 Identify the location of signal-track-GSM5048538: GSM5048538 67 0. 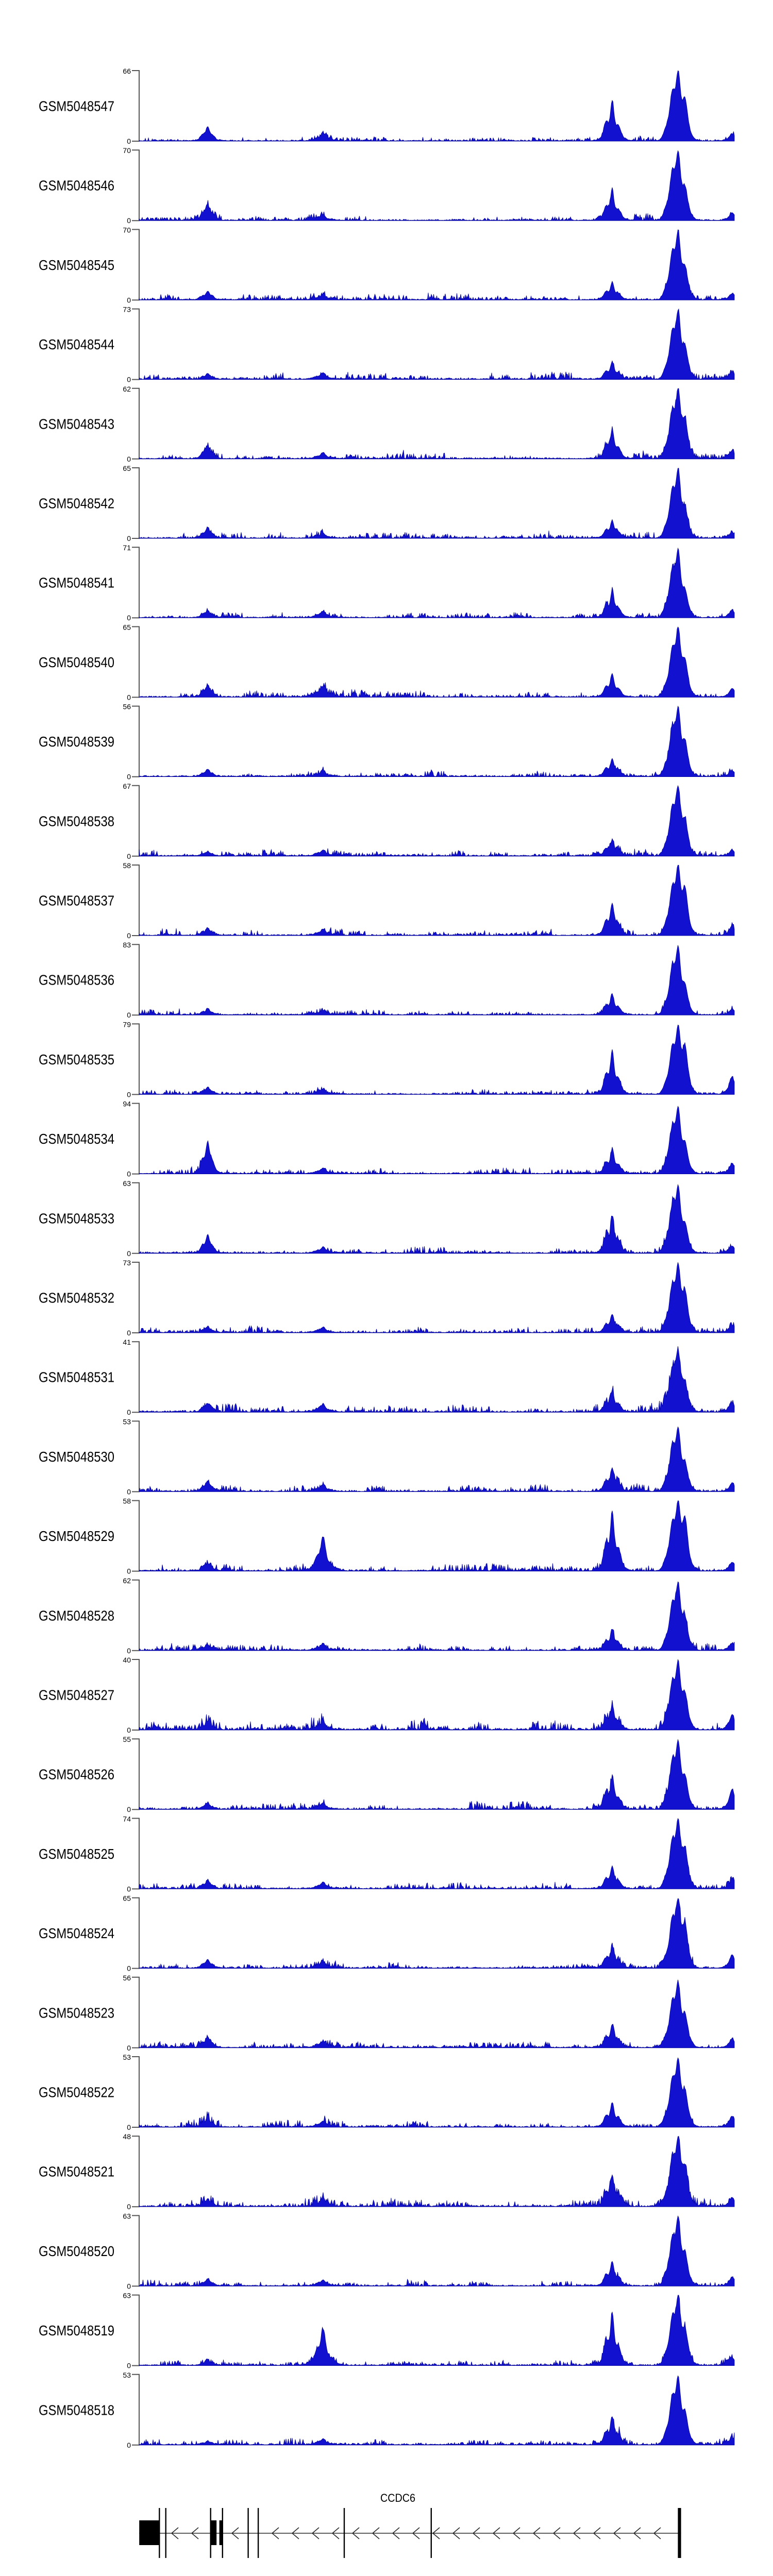
(387, 821).